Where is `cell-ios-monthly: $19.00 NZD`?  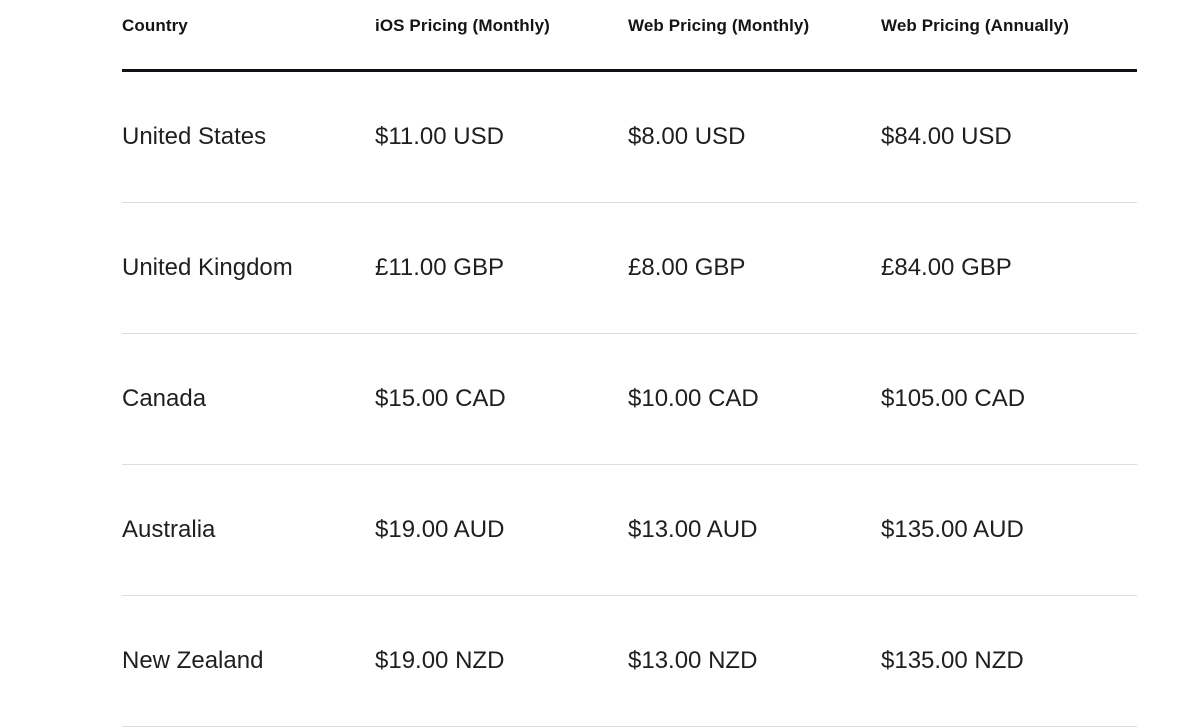 cell-ios-monthly: $19.00 NZD is located at coordinates (501, 661).